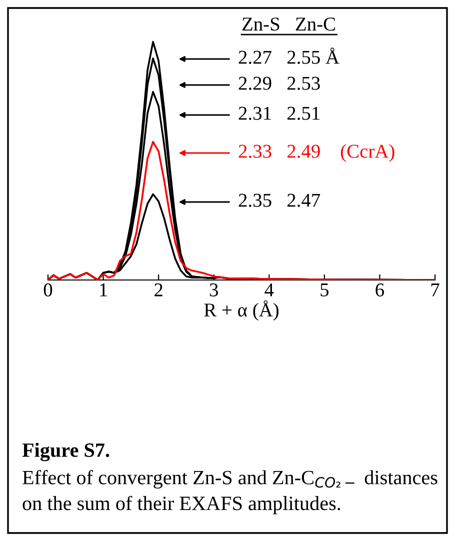 This screenshot has width=461, height=557. I want to click on x-tick-label: 7, so click(435, 290).